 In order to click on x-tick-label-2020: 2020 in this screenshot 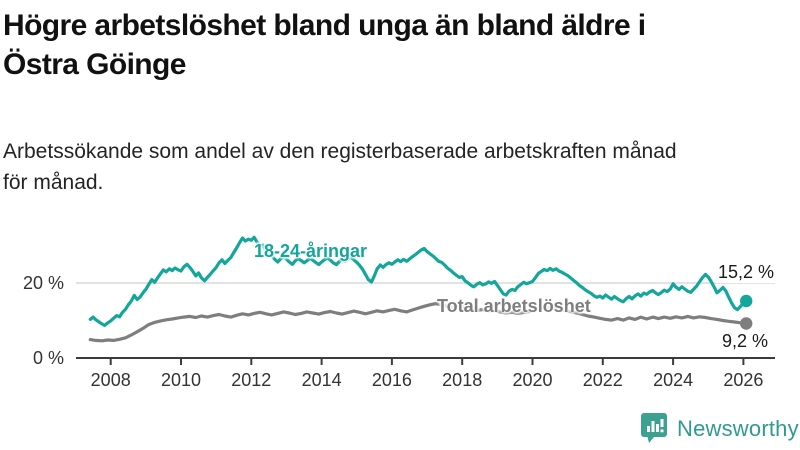, I will do `click(532, 380)`.